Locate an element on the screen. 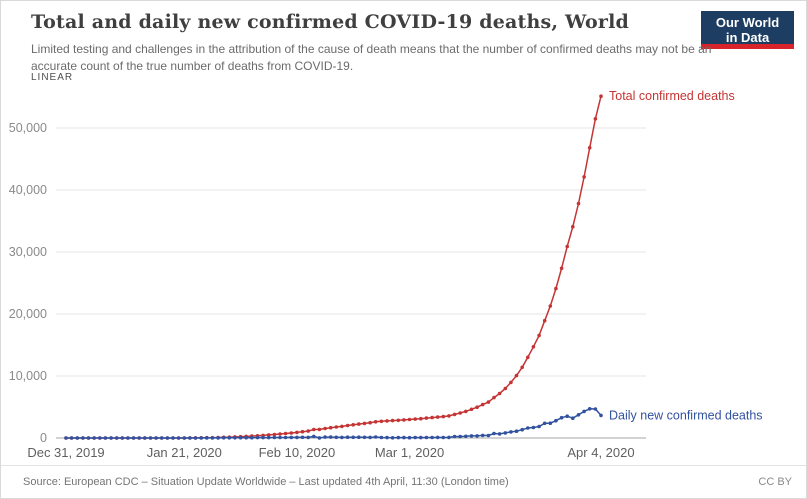 The image size is (807, 499). x-tick-label: Jan 21, 2020 is located at coordinates (184, 452).